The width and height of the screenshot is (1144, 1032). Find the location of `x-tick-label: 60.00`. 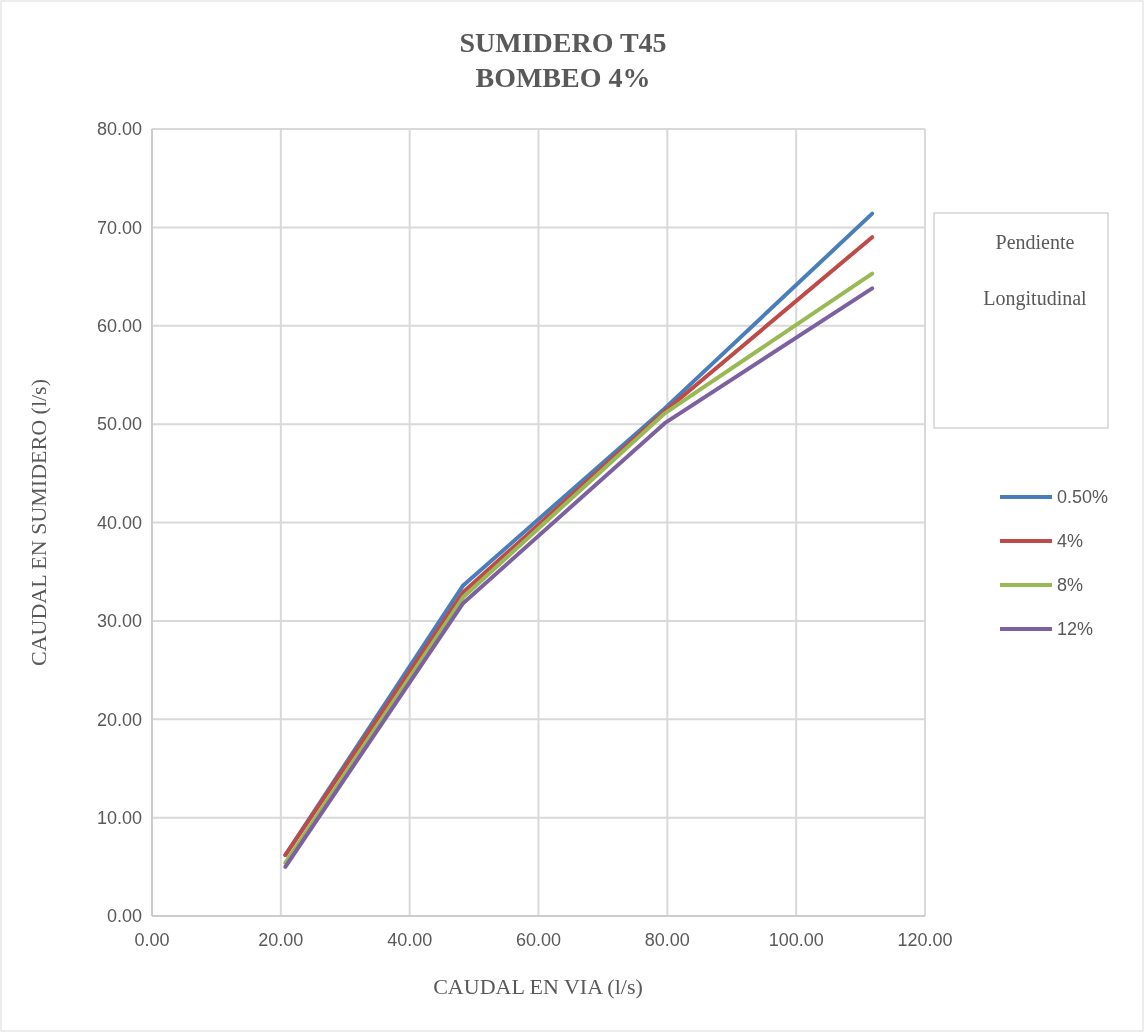

x-tick-label: 60.00 is located at coordinates (538, 940).